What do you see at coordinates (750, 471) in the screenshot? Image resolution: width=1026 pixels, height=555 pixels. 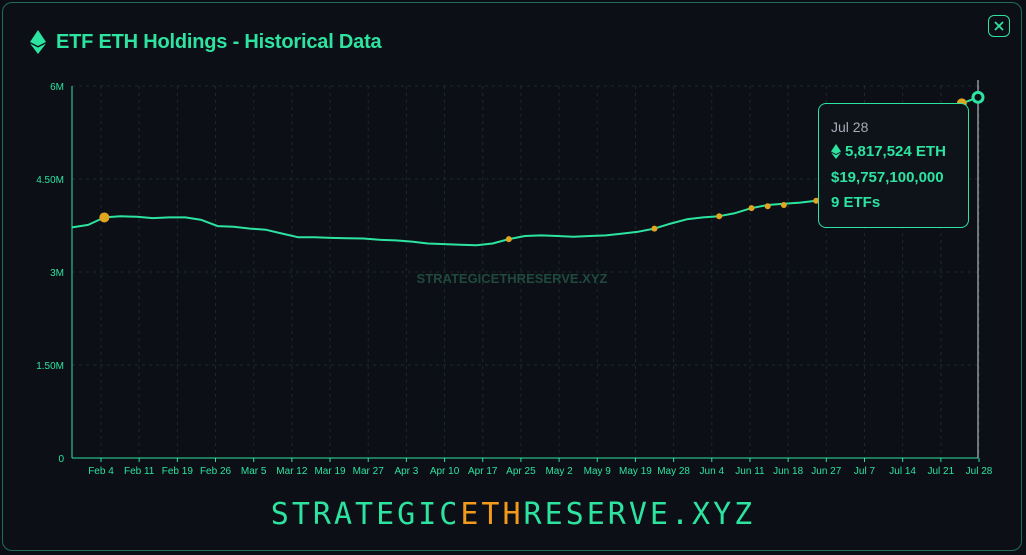 I see `x-tick-label: Jun 11` at bounding box center [750, 471].